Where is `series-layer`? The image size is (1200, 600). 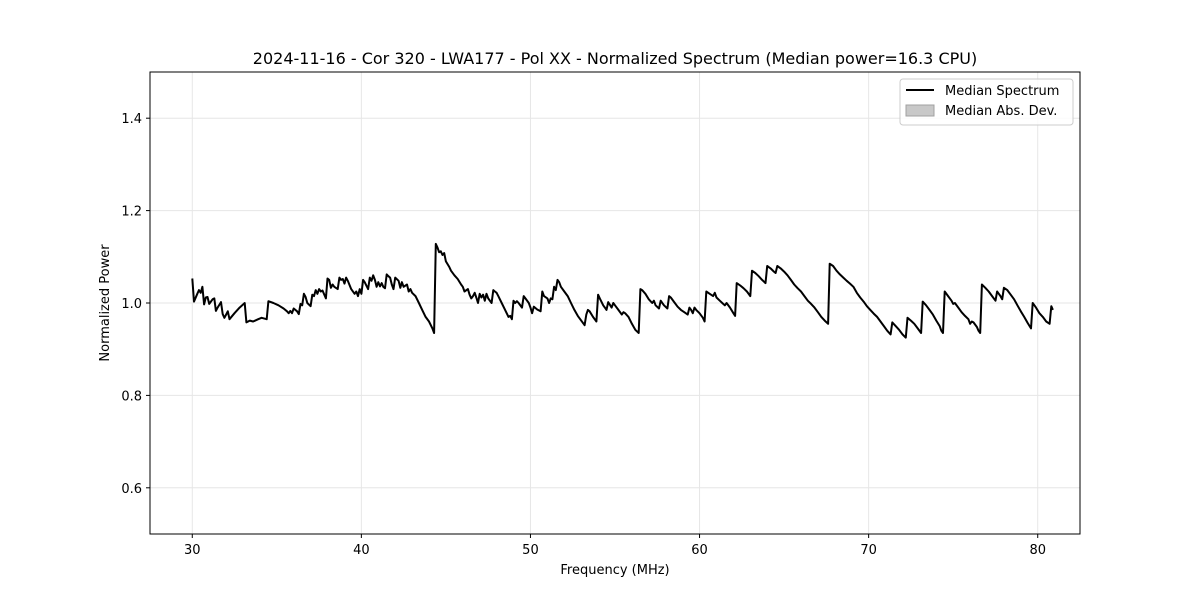 series-layer is located at coordinates (622, 290).